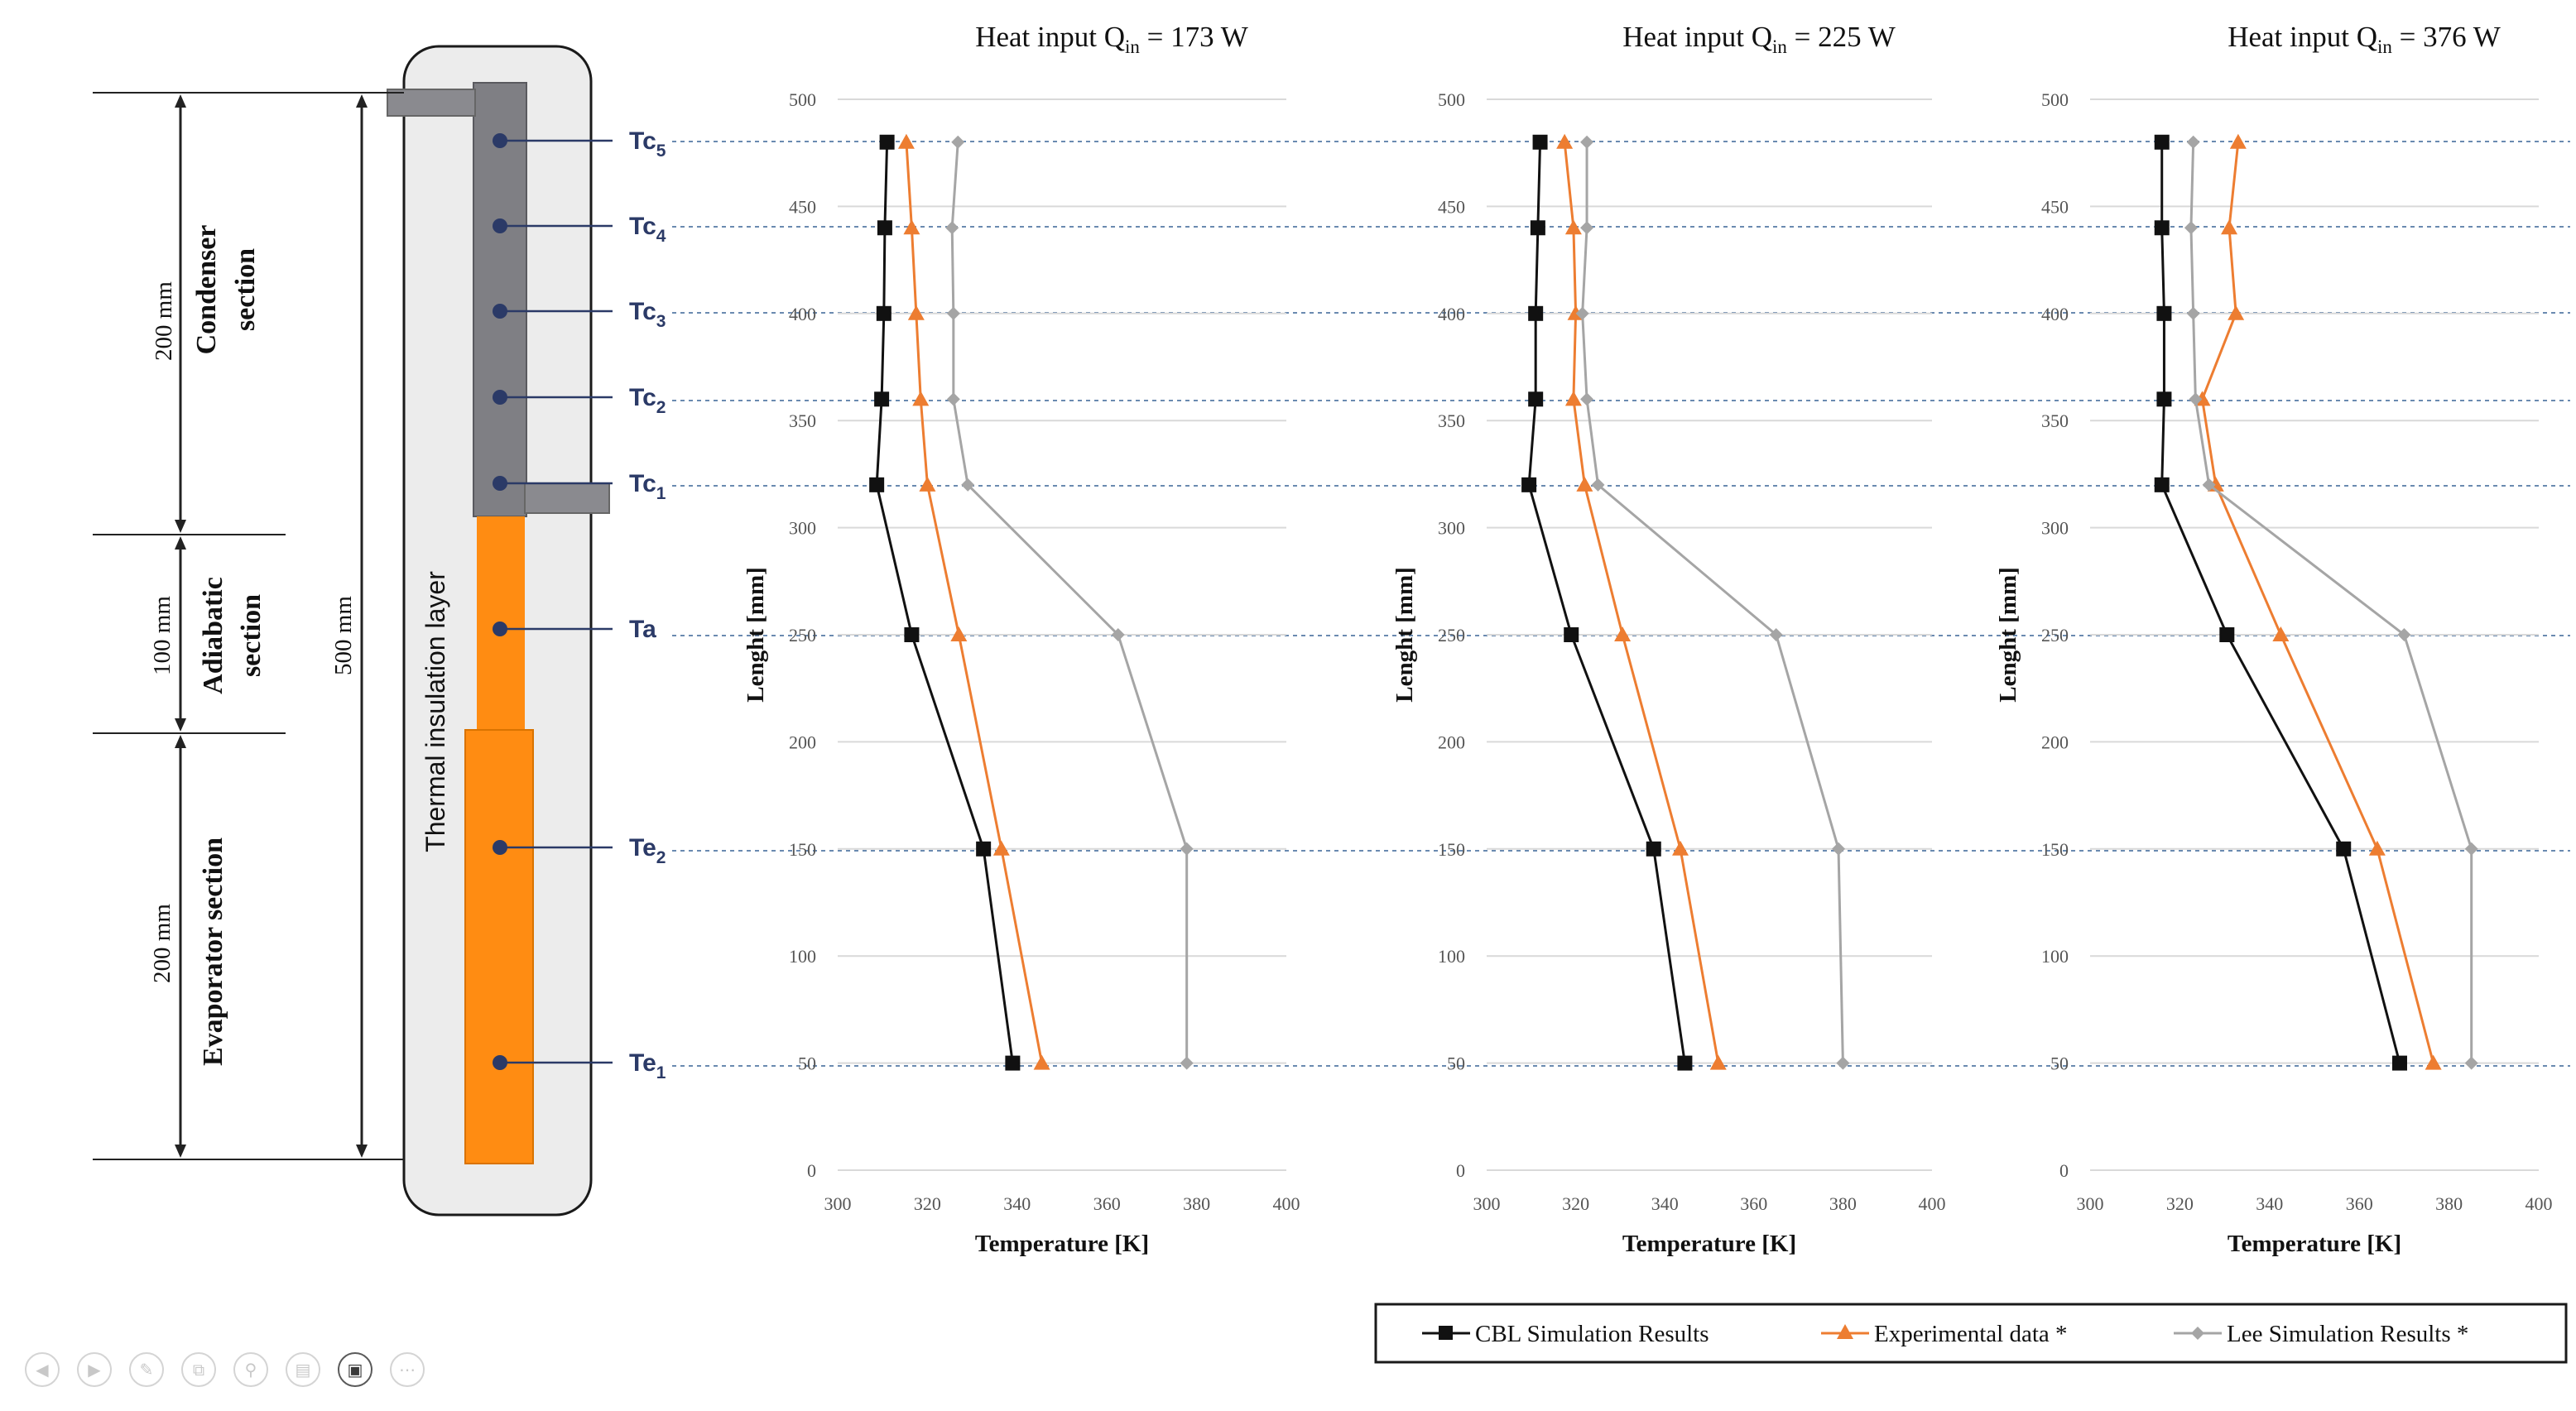 This screenshot has height=1411, width=2576. What do you see at coordinates (2364, 39) in the screenshot?
I see `chart-title: Heat input Qin = 376 W` at bounding box center [2364, 39].